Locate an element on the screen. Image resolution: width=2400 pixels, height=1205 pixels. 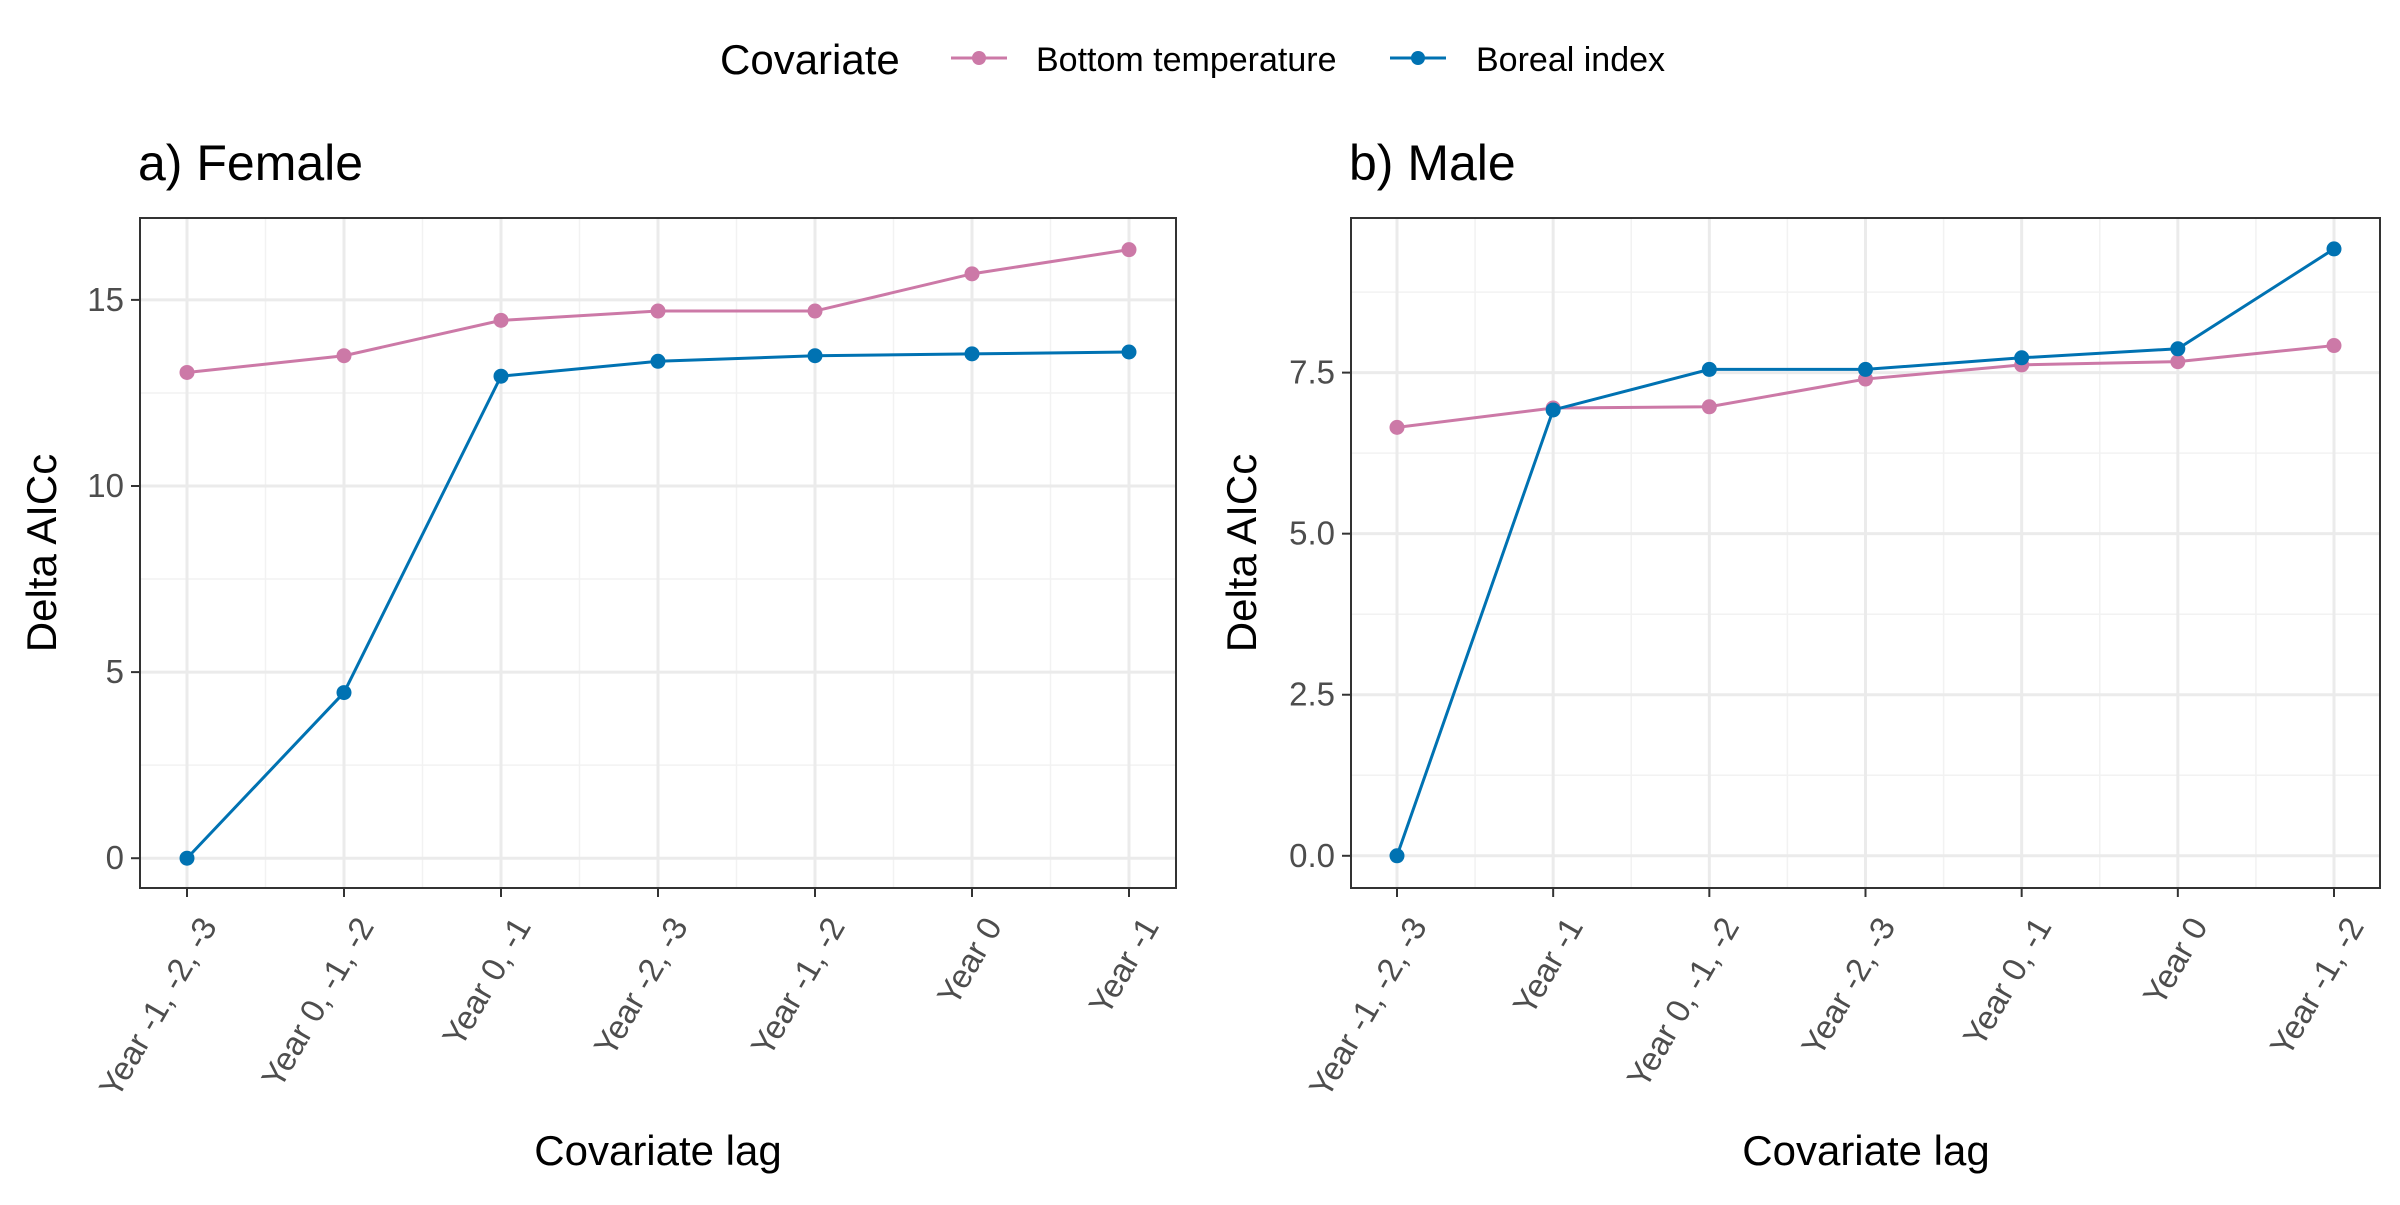
y-tick-label: 0 is located at coordinates (115, 857).